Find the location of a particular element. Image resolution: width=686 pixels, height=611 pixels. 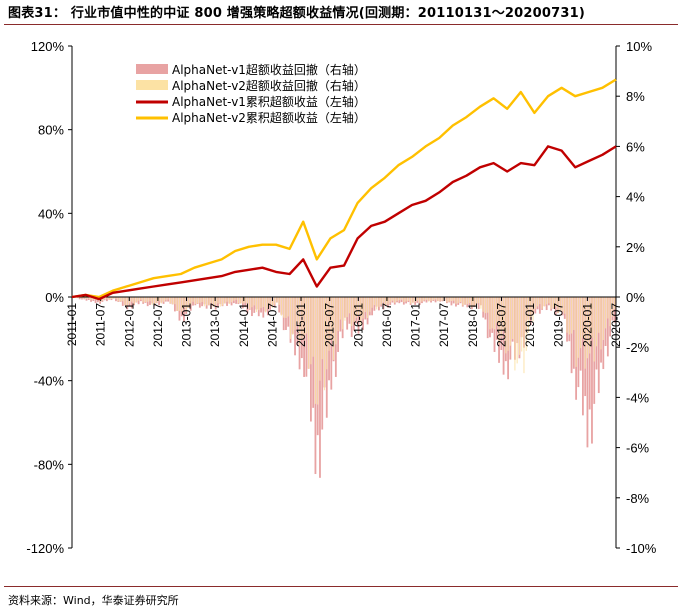

right-tick-label: 10% is located at coordinates (639, 46).